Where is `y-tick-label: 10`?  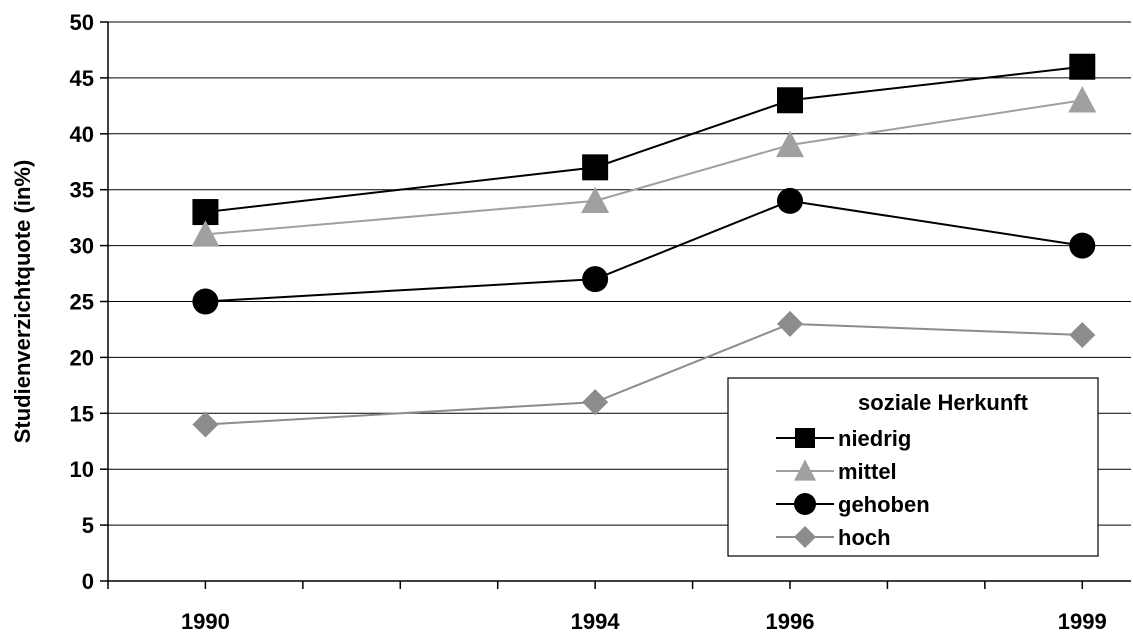 y-tick-label: 10 is located at coordinates (82, 469).